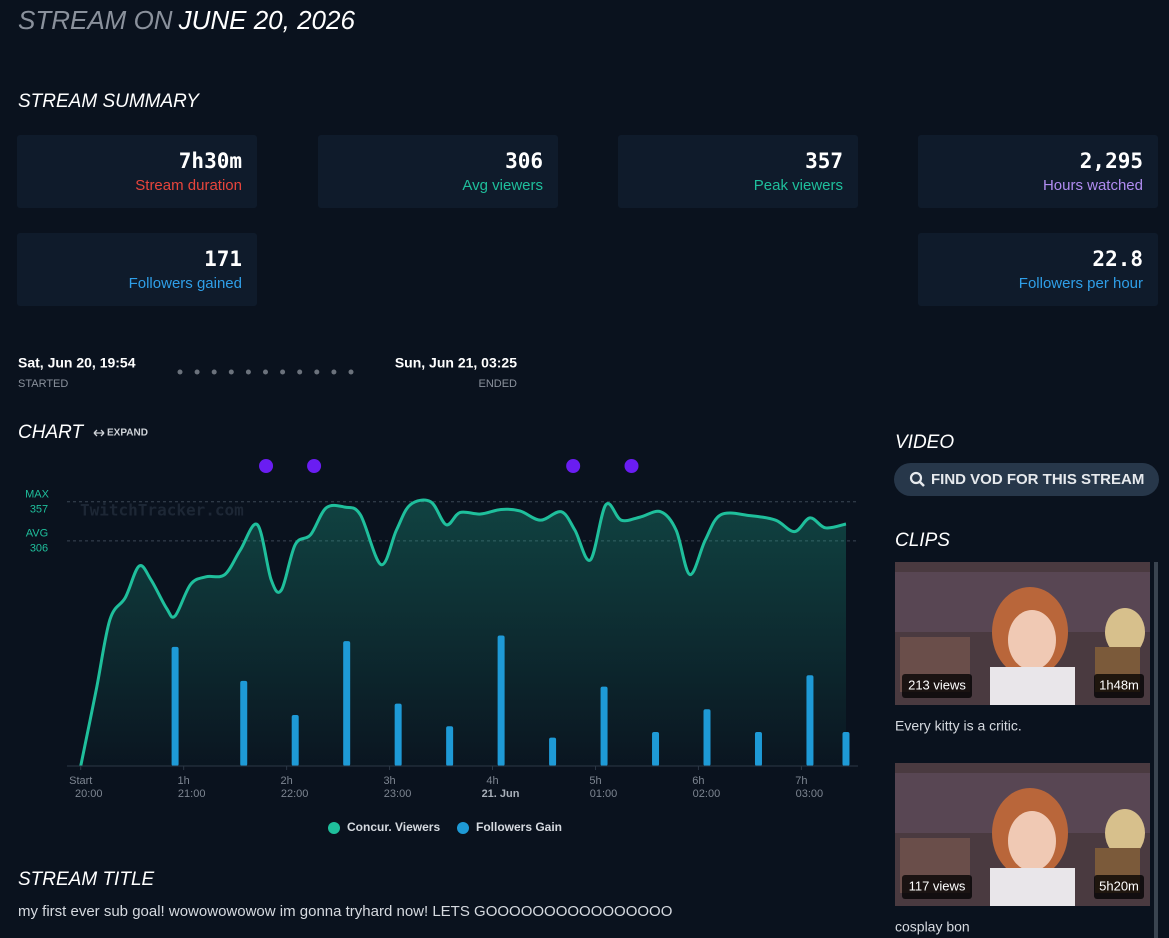  What do you see at coordinates (502, 185) in the screenshot?
I see `stat-label: Avg viewers` at bounding box center [502, 185].